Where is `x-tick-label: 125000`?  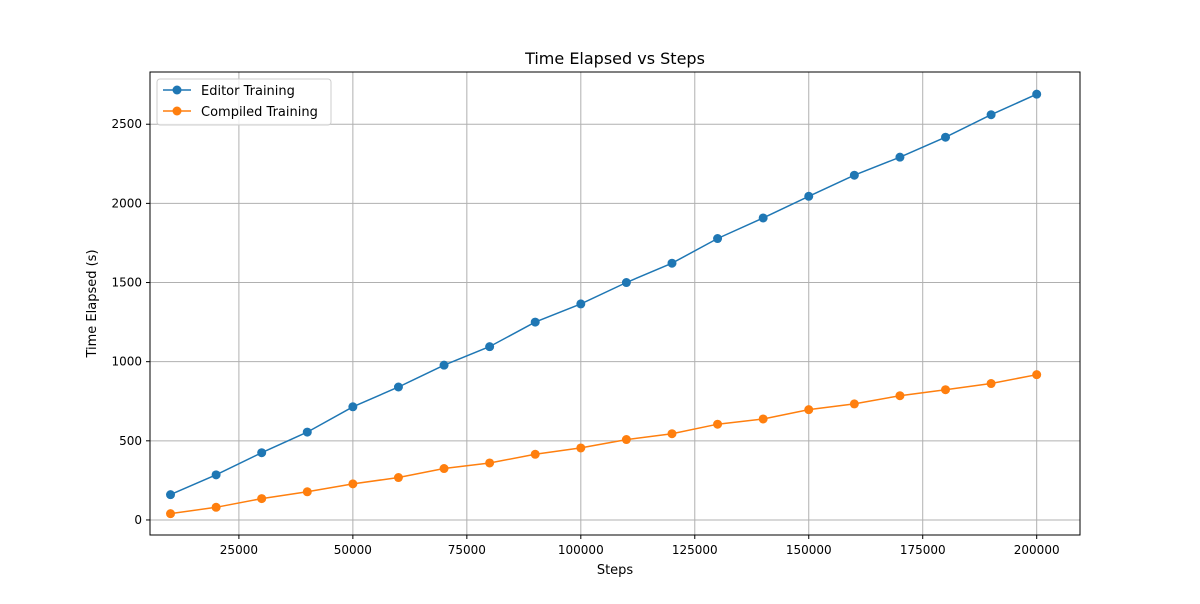 x-tick-label: 125000 is located at coordinates (695, 550).